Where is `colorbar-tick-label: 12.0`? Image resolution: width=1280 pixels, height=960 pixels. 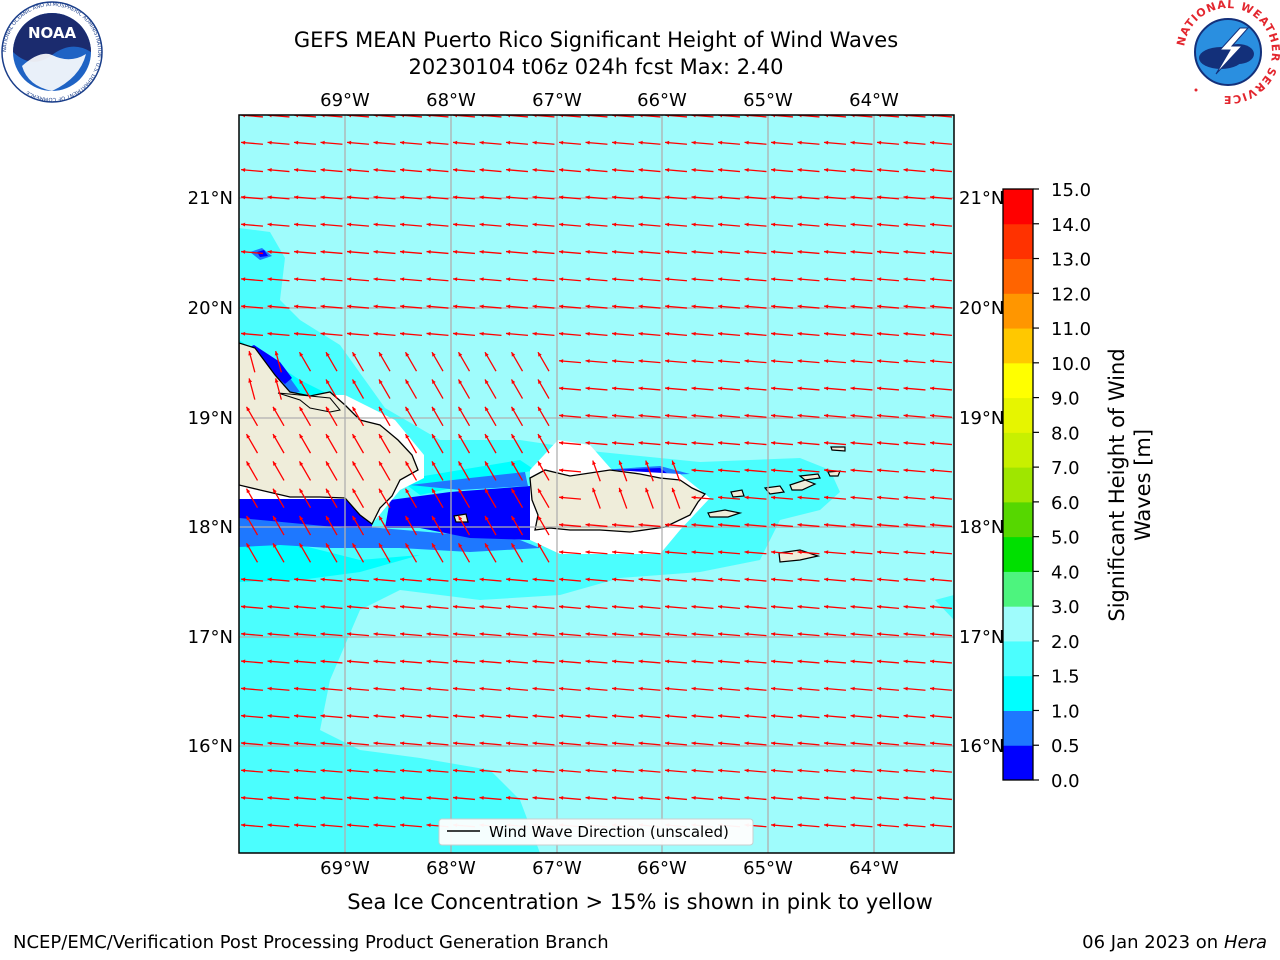 colorbar-tick-label: 12.0 is located at coordinates (1071, 294).